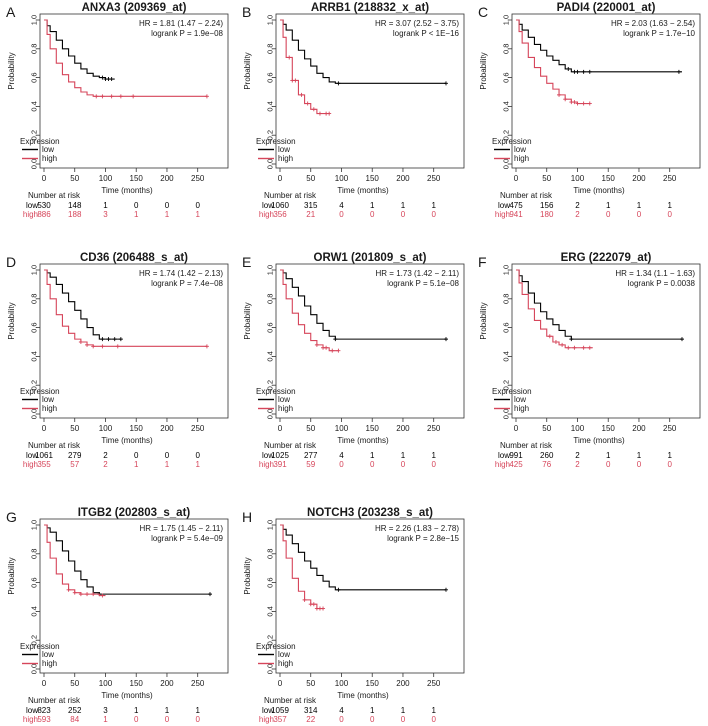 The height and width of the screenshot is (726, 708). What do you see at coordinates (181, 23) in the screenshot?
I see `hr-text: HR = 1.81 (1.47 − 2.24)` at bounding box center [181, 23].